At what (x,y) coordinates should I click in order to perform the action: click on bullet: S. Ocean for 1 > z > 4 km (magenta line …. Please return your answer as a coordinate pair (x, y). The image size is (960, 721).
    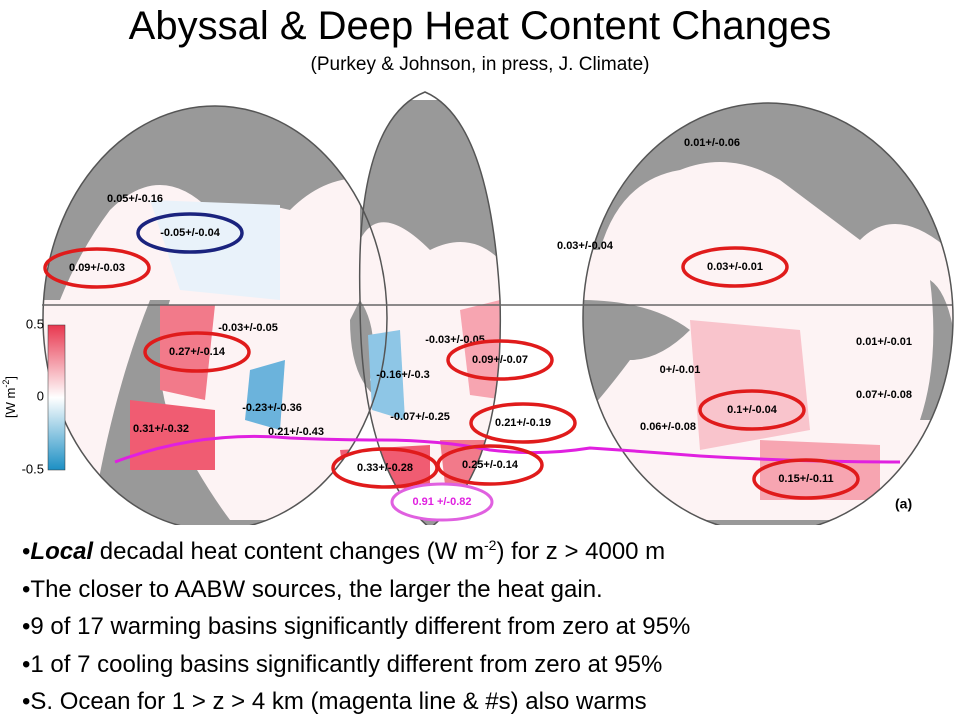
    Looking at the image, I should click on (356, 702).